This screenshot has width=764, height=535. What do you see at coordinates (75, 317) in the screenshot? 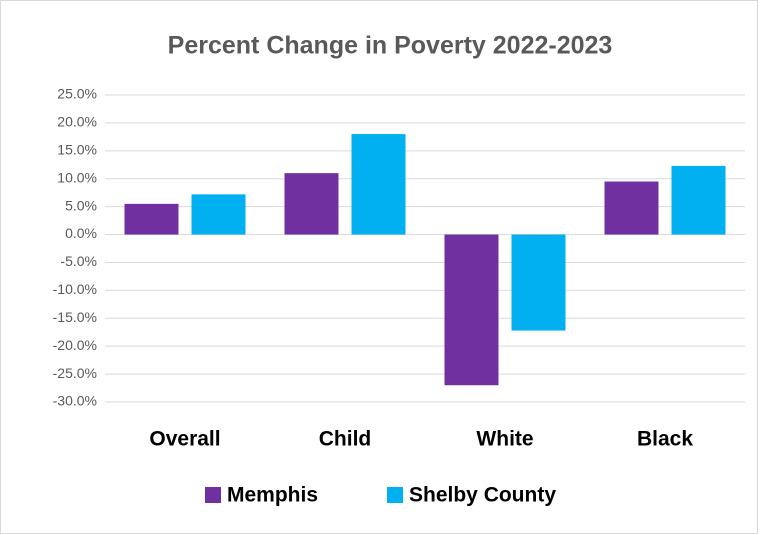
I see `y-tick-label: -15.0%` at bounding box center [75, 317].